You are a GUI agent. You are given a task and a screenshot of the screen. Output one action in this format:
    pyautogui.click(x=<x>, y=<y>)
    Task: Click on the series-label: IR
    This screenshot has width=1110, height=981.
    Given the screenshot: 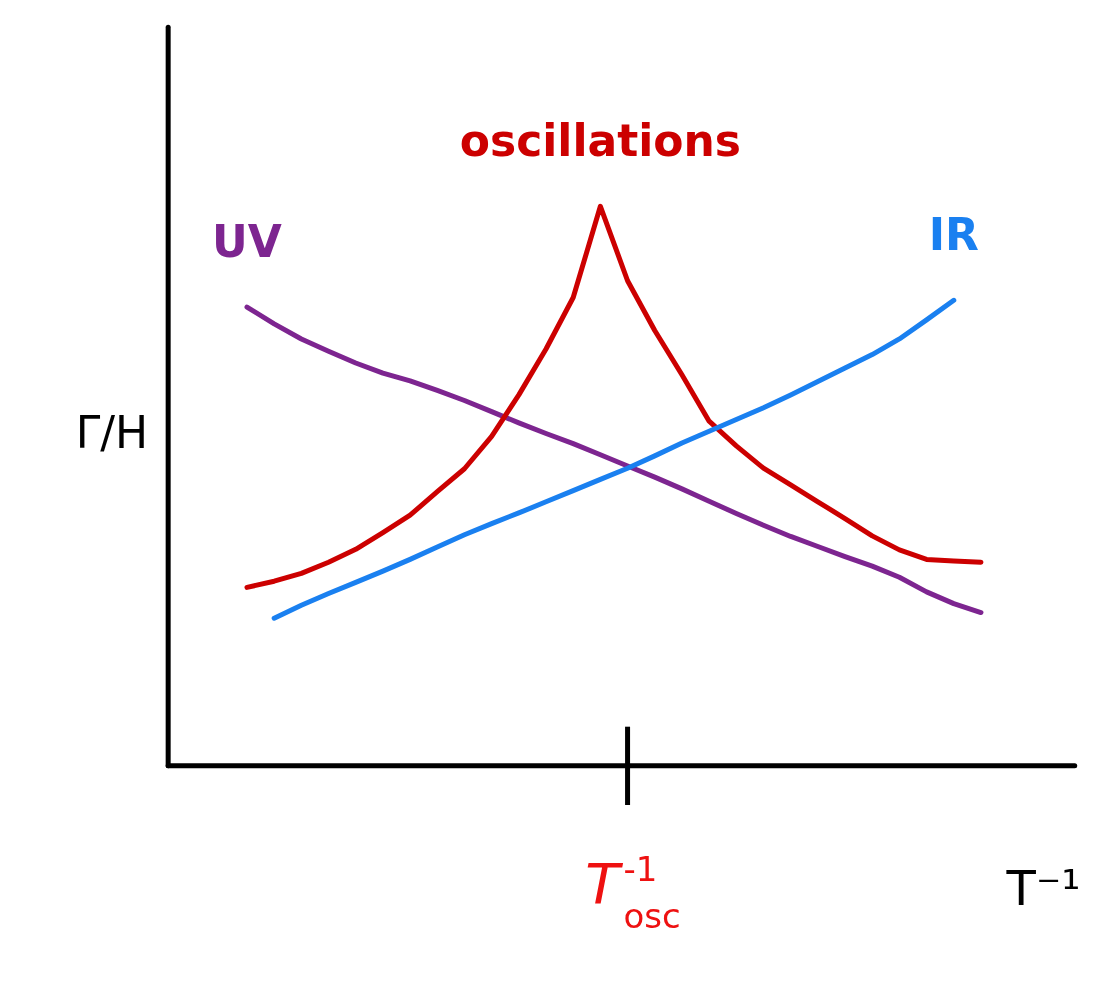 What is the action you would take?
    pyautogui.click(x=953, y=235)
    